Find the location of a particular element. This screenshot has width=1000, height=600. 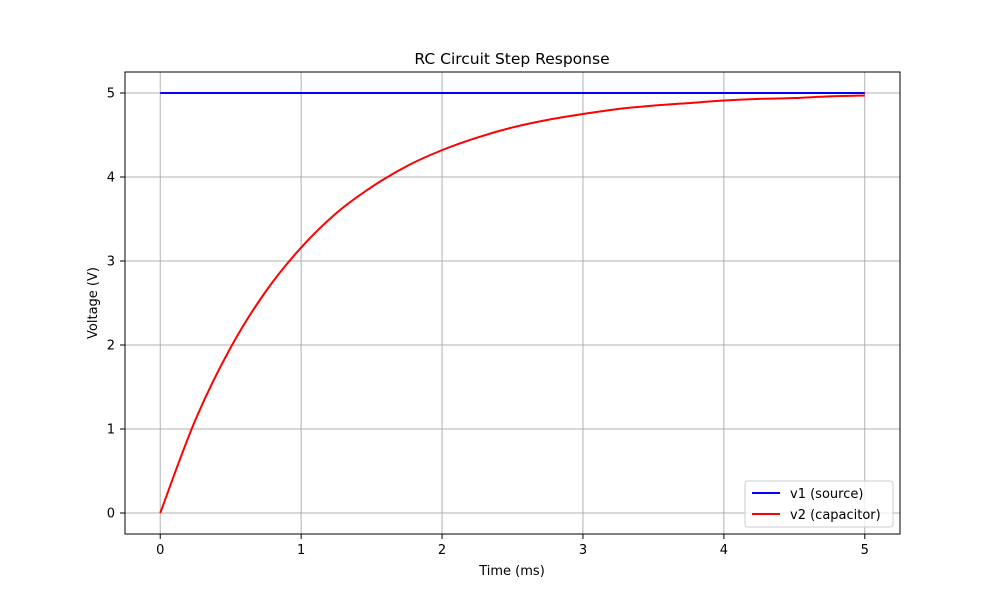

y-tick-label: 2 is located at coordinates (111, 346).